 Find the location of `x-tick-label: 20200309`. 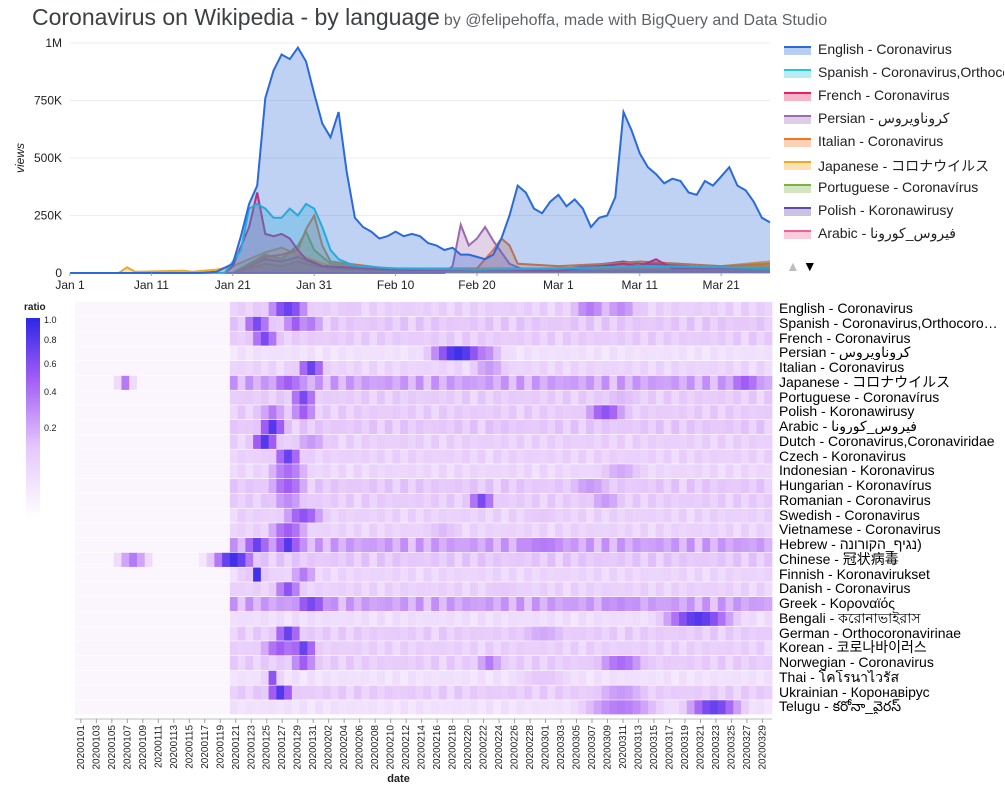

x-tick-label: 20200309 is located at coordinates (607, 747).